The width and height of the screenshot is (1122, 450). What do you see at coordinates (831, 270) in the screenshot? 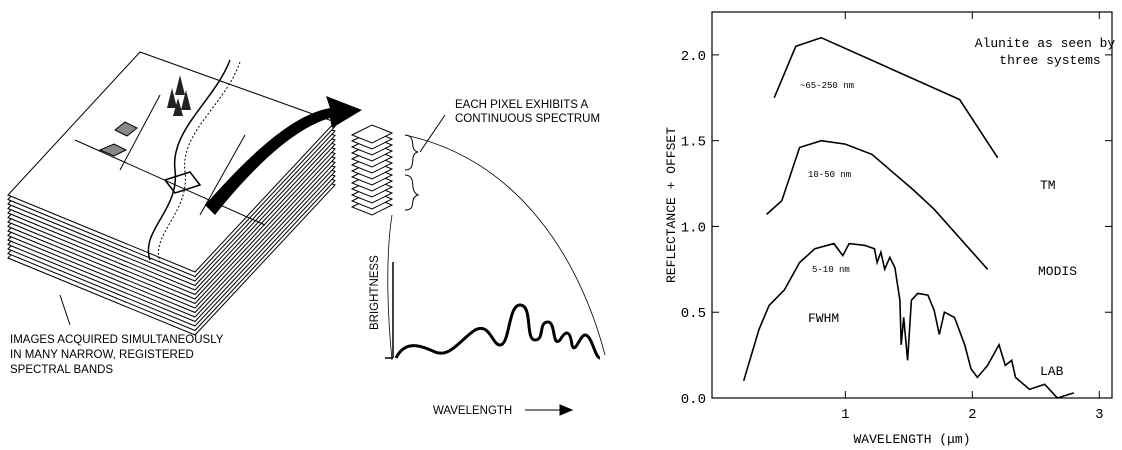
I see `annotation: 5-10 nm` at bounding box center [831, 270].